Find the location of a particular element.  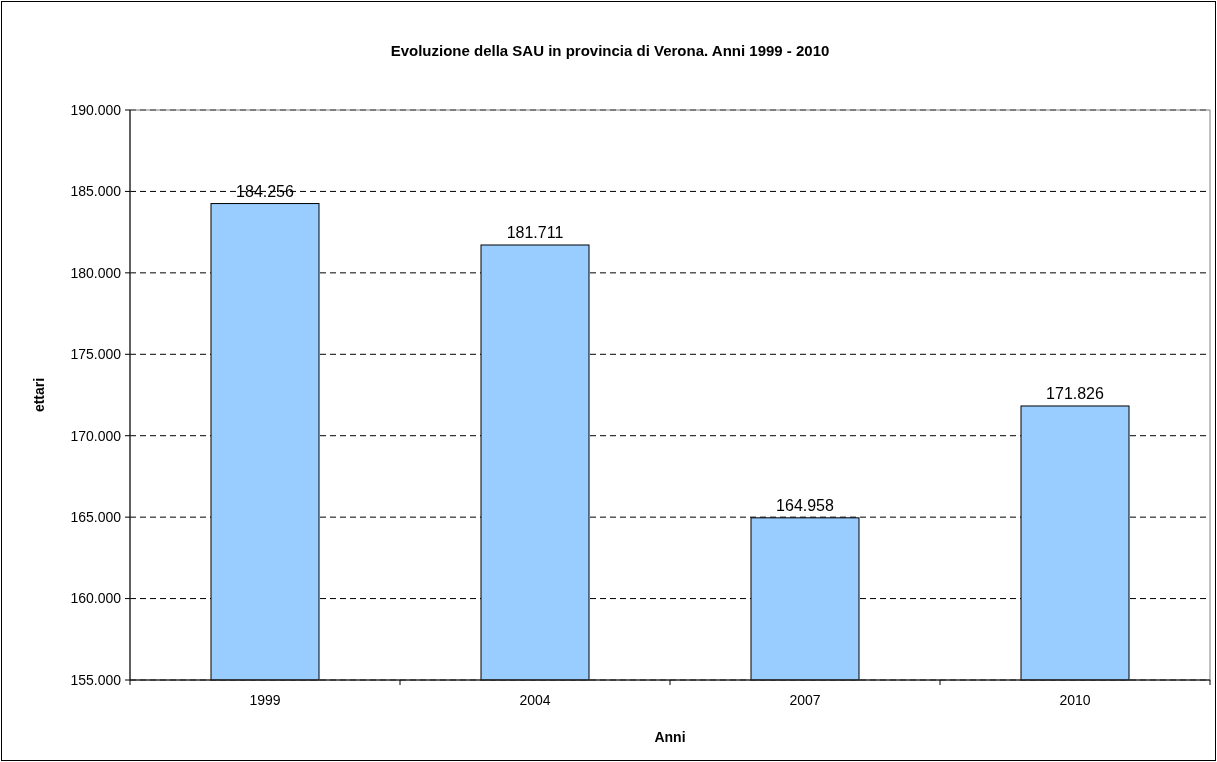

data-label: 171.826 is located at coordinates (1075, 393).